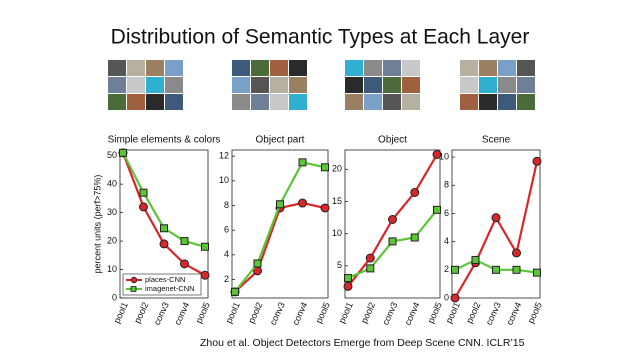 Image resolution: width=640 pixels, height=360 pixels. What do you see at coordinates (165, 279) in the screenshot?
I see `legend-label: places-CNN` at bounding box center [165, 279].